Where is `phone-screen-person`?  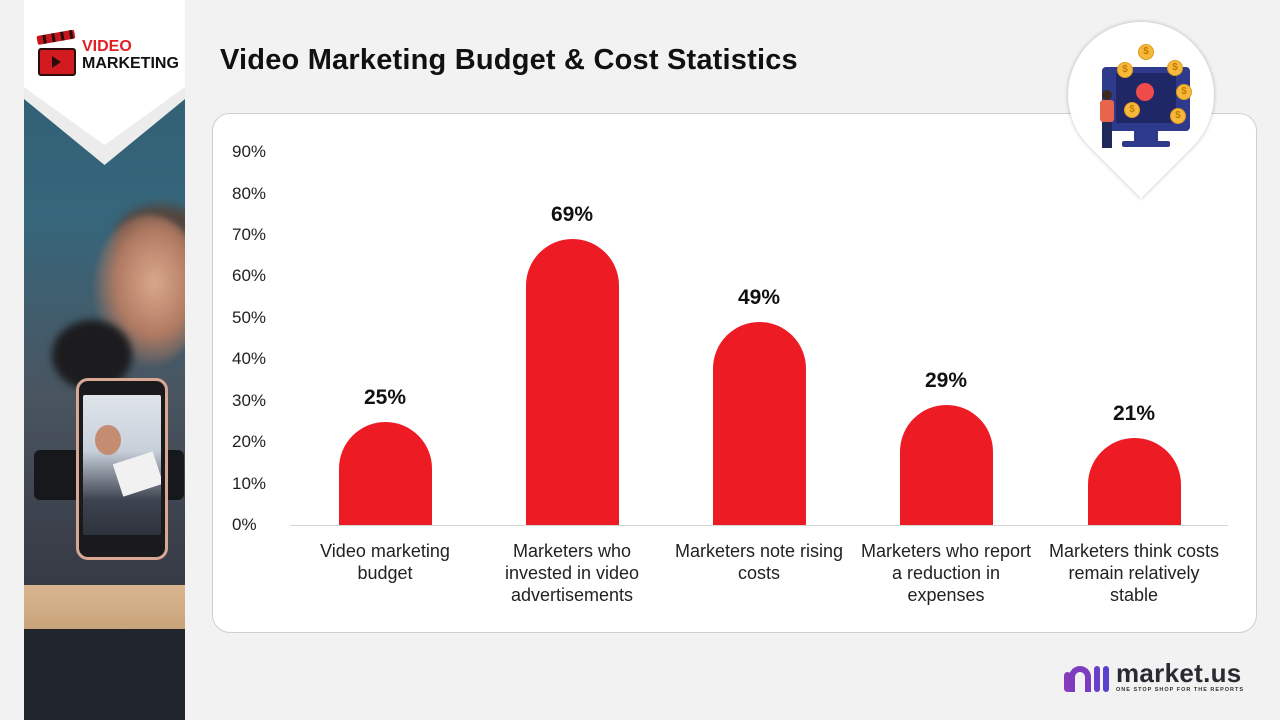
phone-screen-person is located at coordinates (108, 440).